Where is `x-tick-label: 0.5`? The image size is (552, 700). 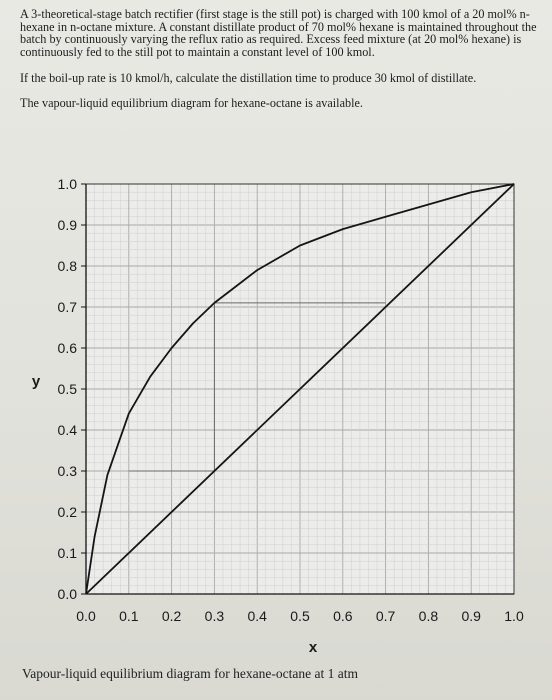
x-tick-label: 0.5 is located at coordinates (300, 616).